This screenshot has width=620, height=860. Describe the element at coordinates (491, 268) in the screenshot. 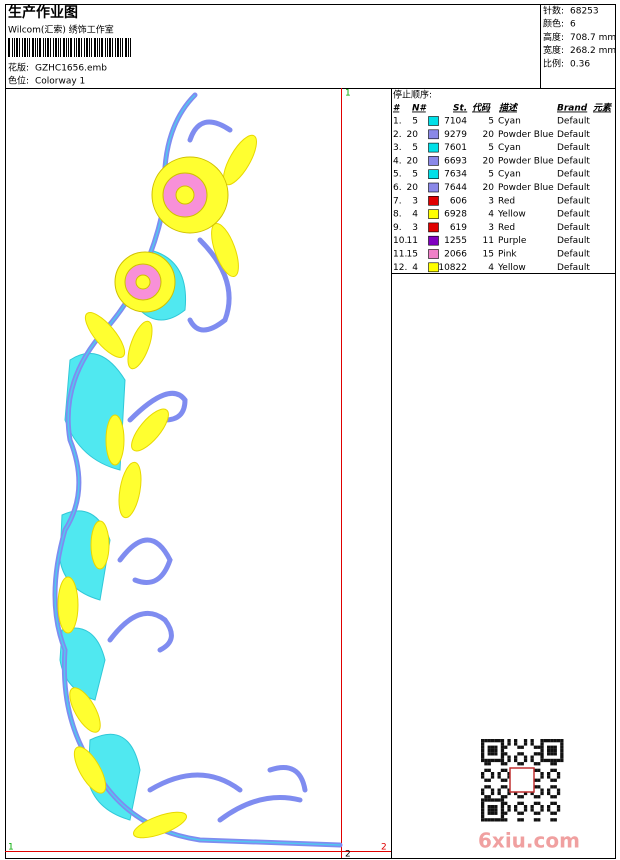

I see `code: 4` at that location.